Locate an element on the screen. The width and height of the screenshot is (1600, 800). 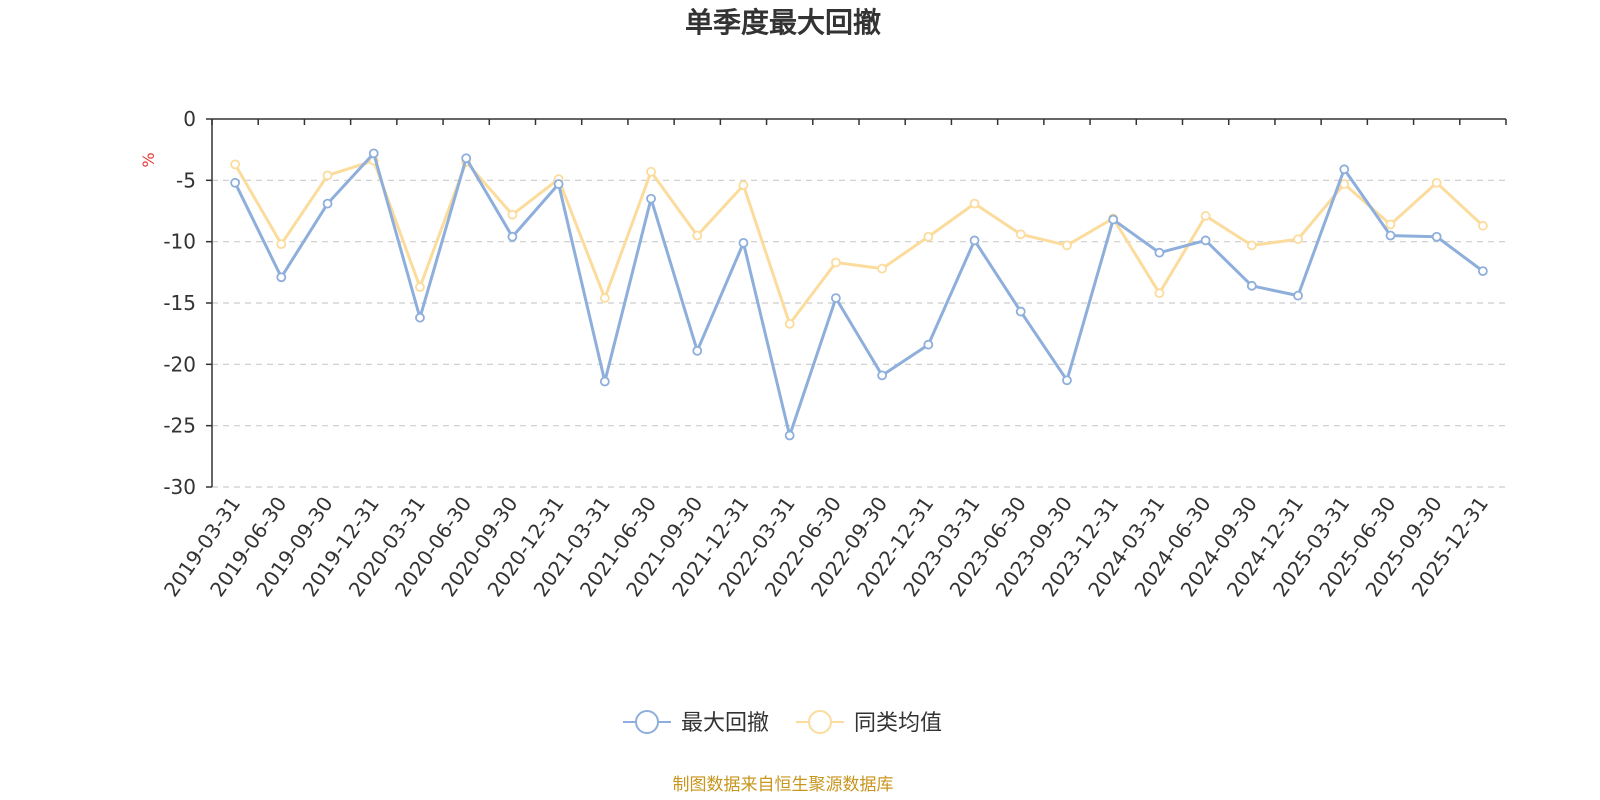
source-note: 制图数据来自恒生聚源数据库 is located at coordinates (783, 785).